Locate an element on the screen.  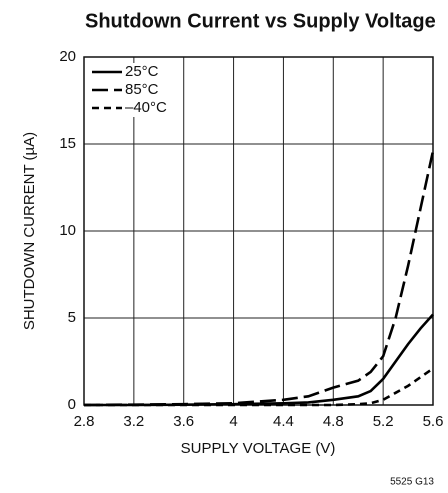
legend-label: –40°C is located at coordinates (146, 107).